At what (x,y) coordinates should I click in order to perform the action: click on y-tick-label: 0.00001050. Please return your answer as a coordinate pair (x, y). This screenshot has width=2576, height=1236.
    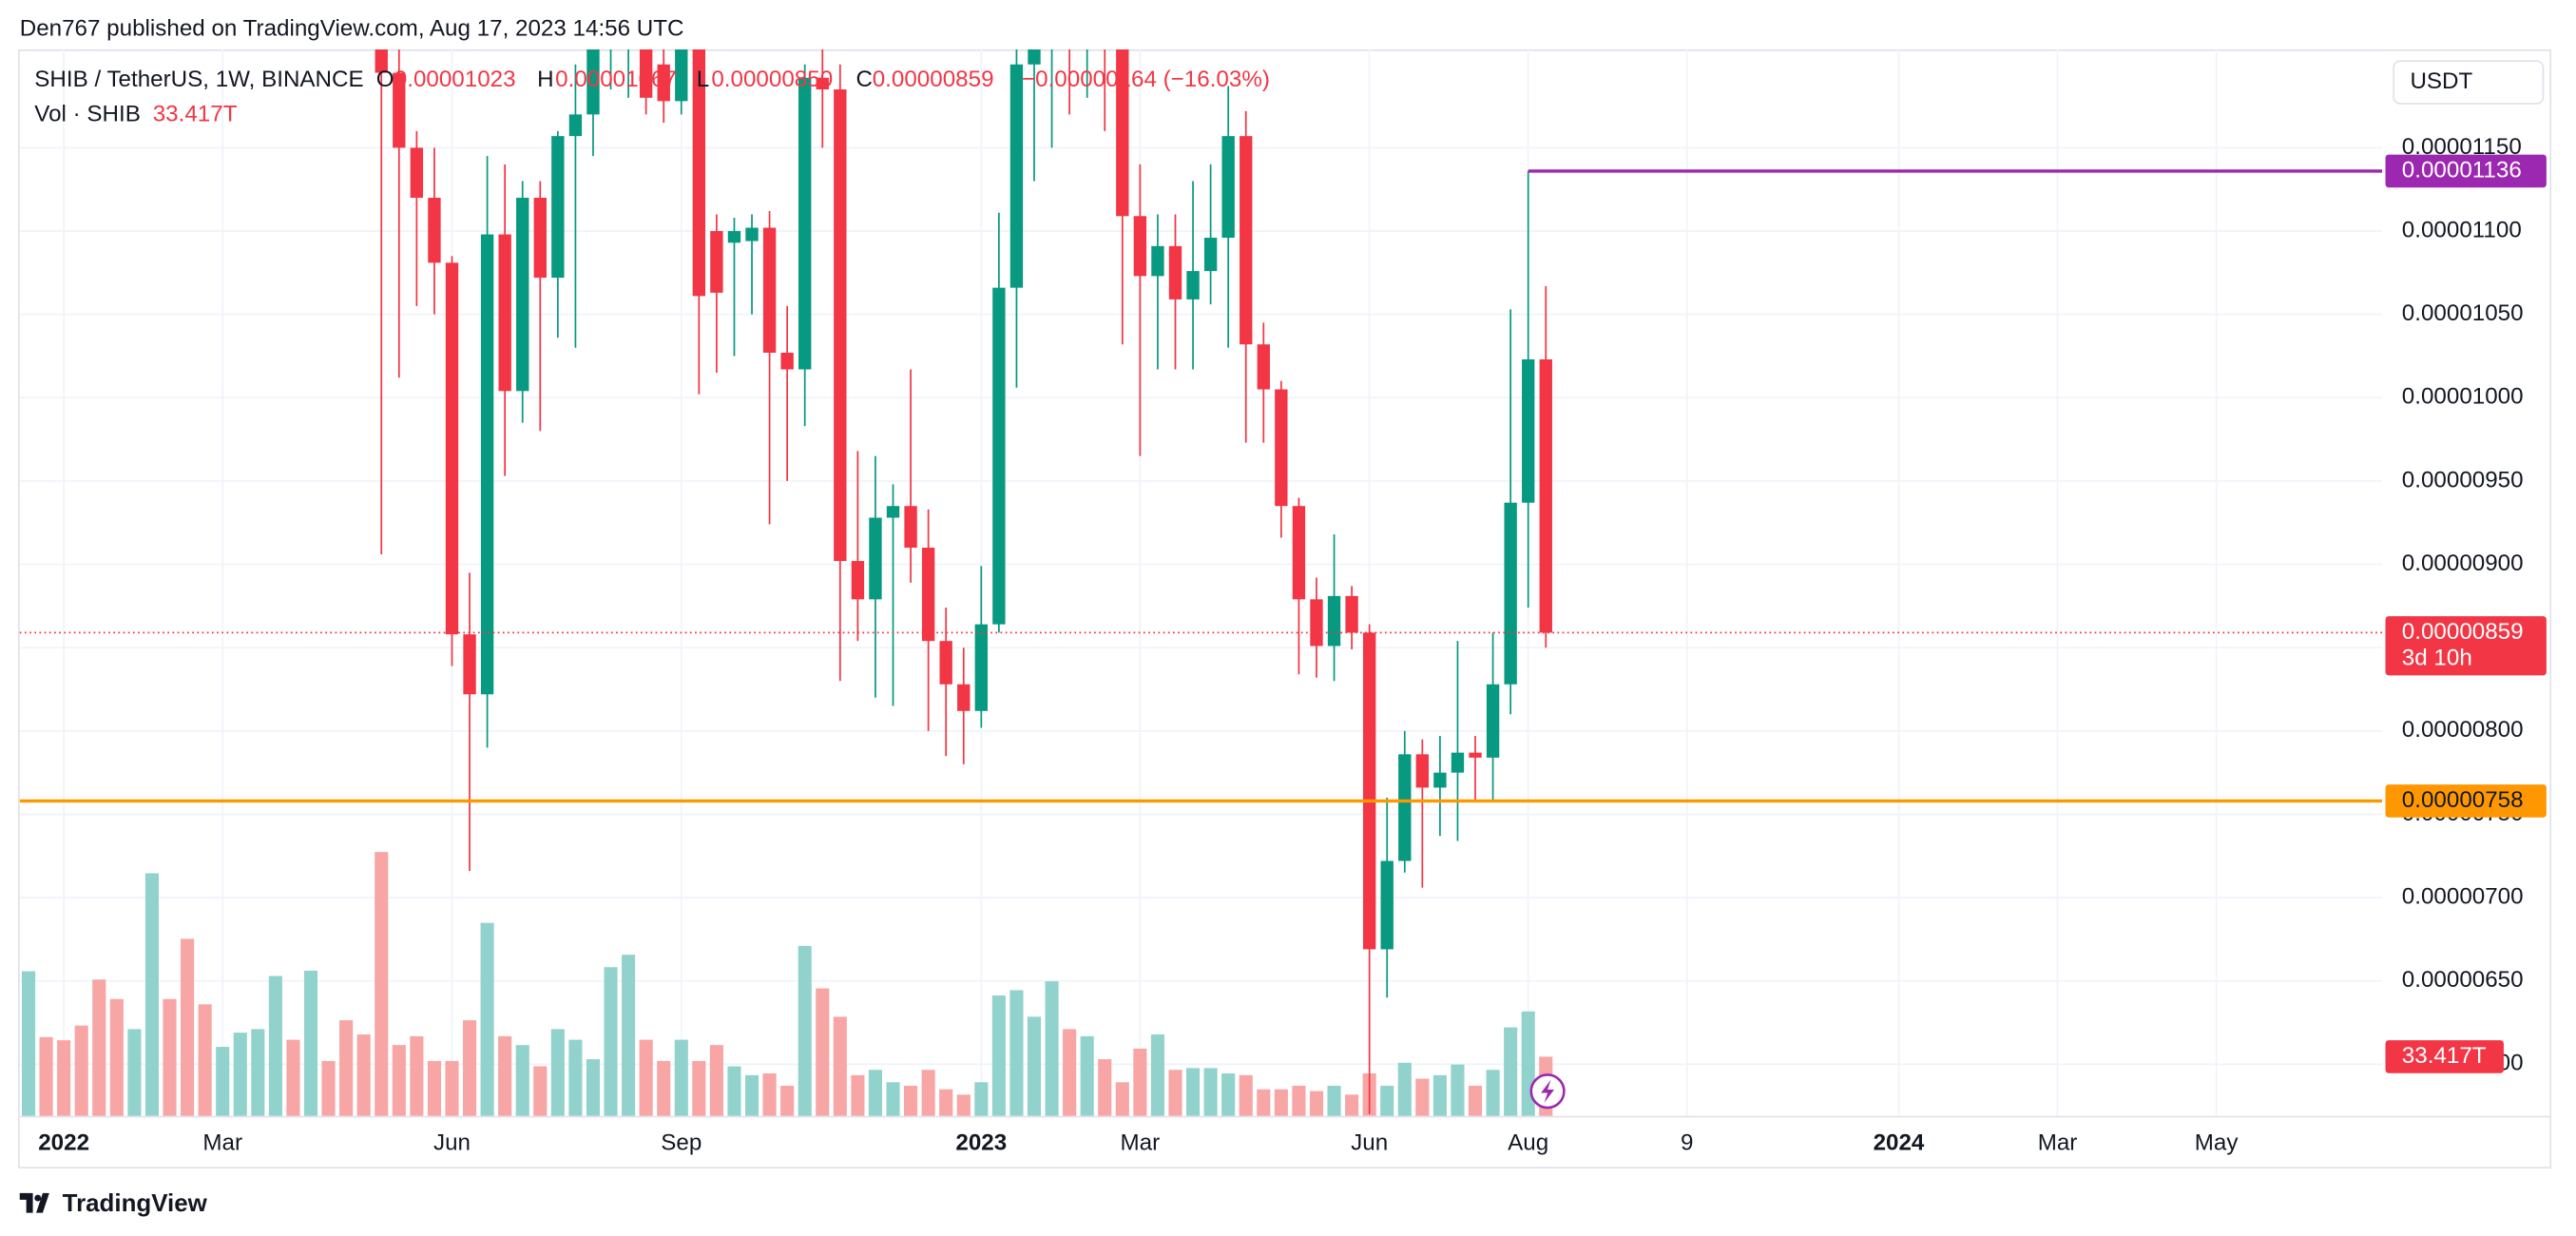
    Looking at the image, I should click on (2463, 313).